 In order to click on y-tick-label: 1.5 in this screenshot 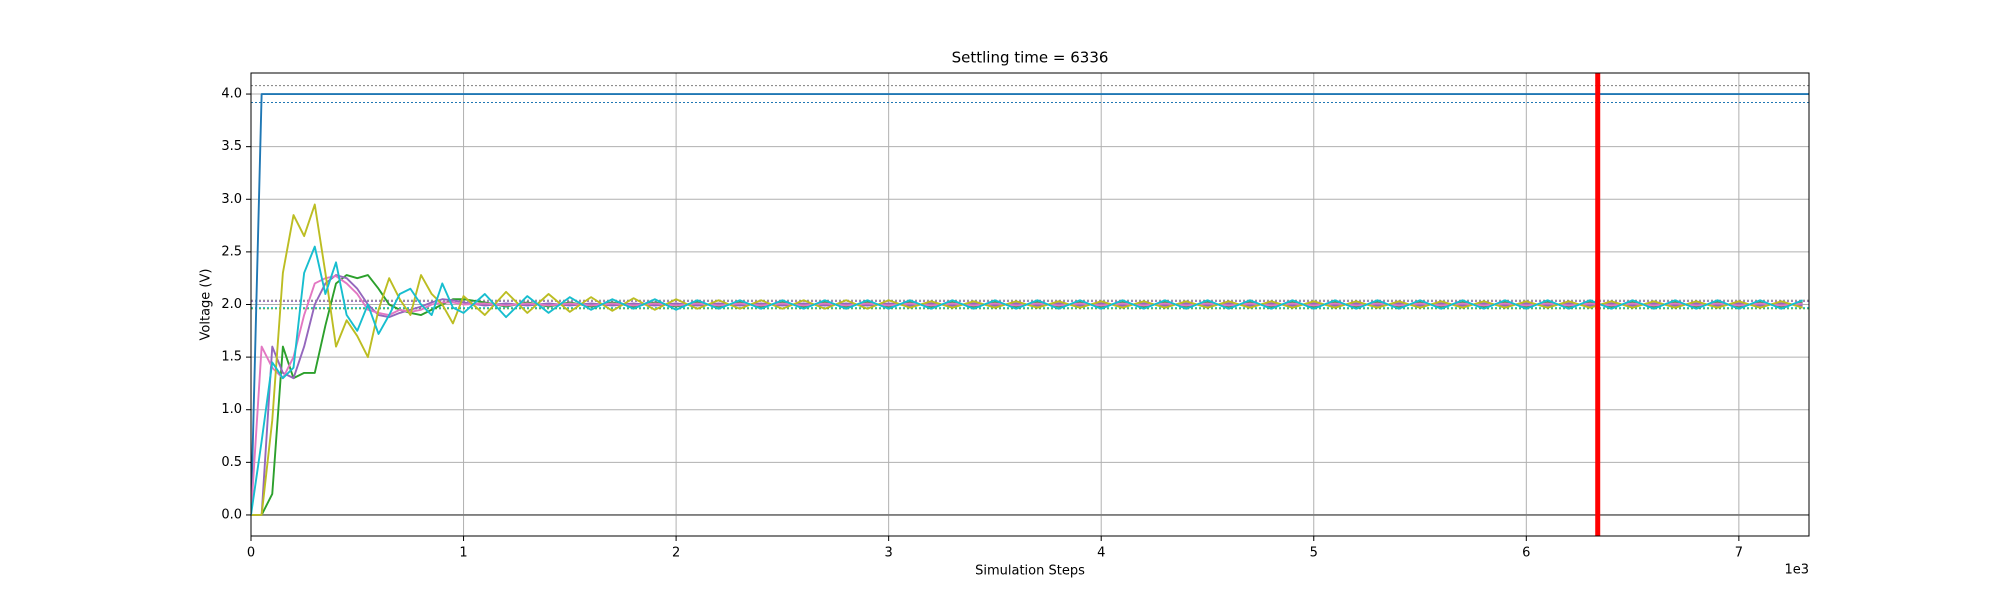, I will do `click(231, 357)`.